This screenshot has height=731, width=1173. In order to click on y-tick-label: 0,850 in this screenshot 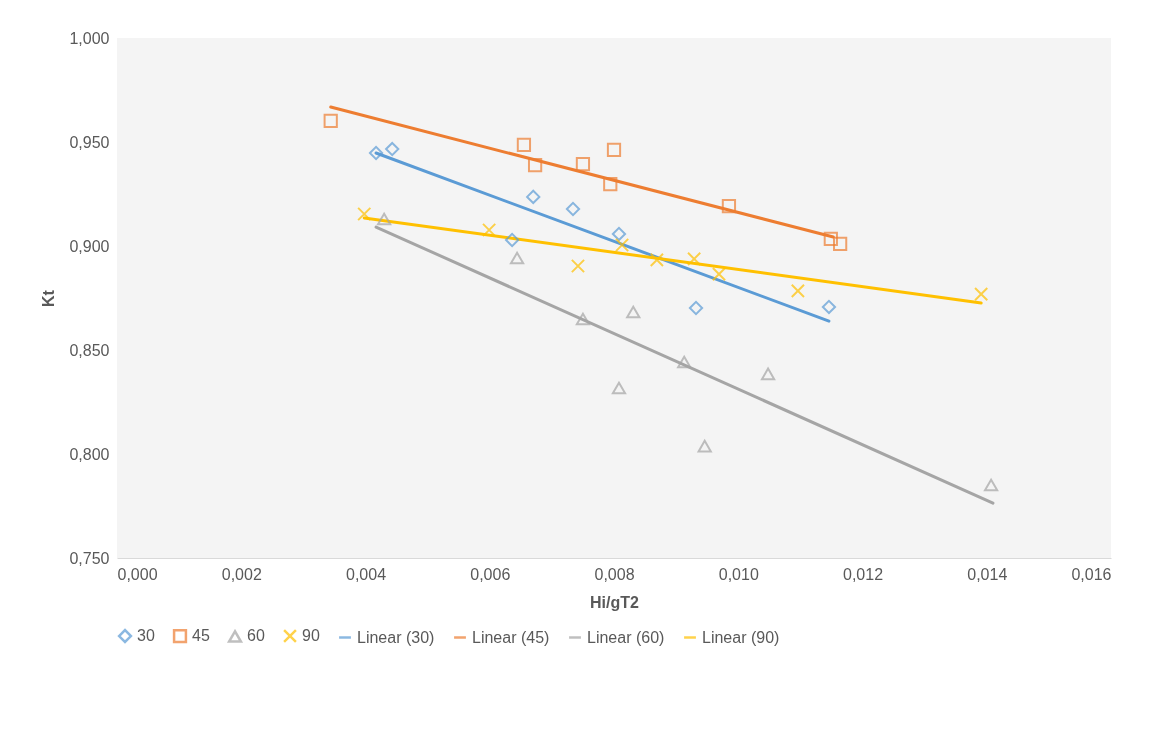, I will do `click(89, 350)`.